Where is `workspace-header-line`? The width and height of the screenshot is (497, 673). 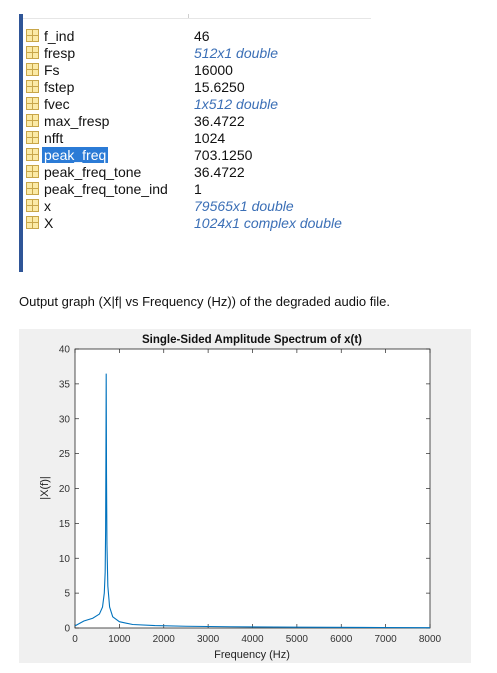
workspace-header-line is located at coordinates (197, 18).